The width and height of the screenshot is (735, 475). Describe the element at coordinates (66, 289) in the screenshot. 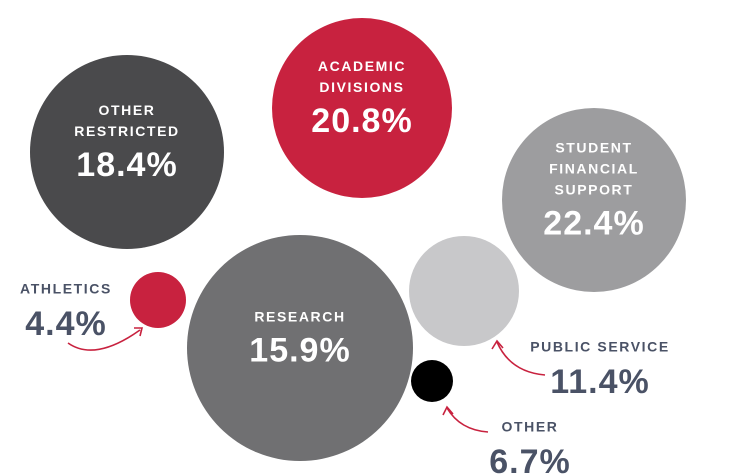

I see `bubble-label: ATHLETICS` at that location.